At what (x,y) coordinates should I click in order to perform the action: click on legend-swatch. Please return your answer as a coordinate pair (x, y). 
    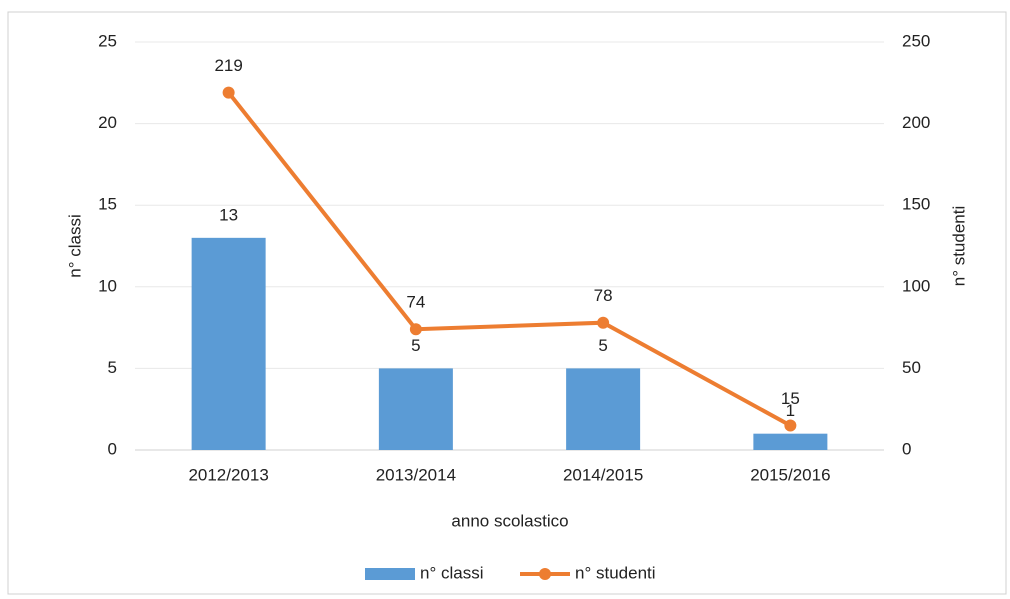
    Looking at the image, I should click on (390, 574).